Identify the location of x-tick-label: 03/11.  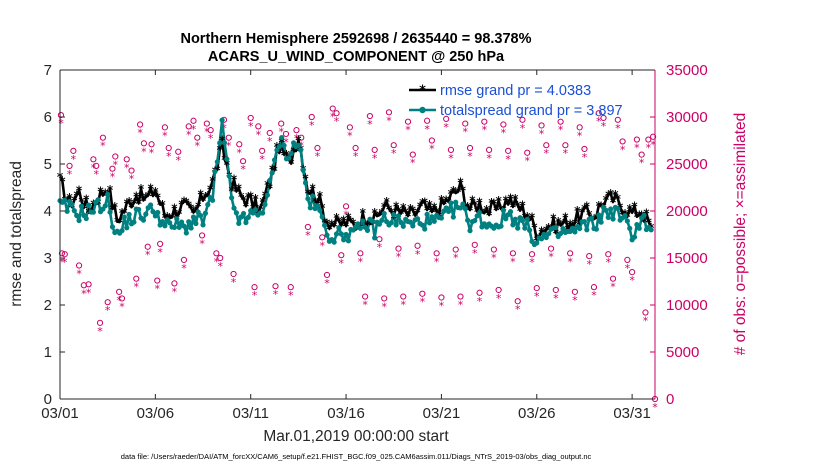
(250, 413).